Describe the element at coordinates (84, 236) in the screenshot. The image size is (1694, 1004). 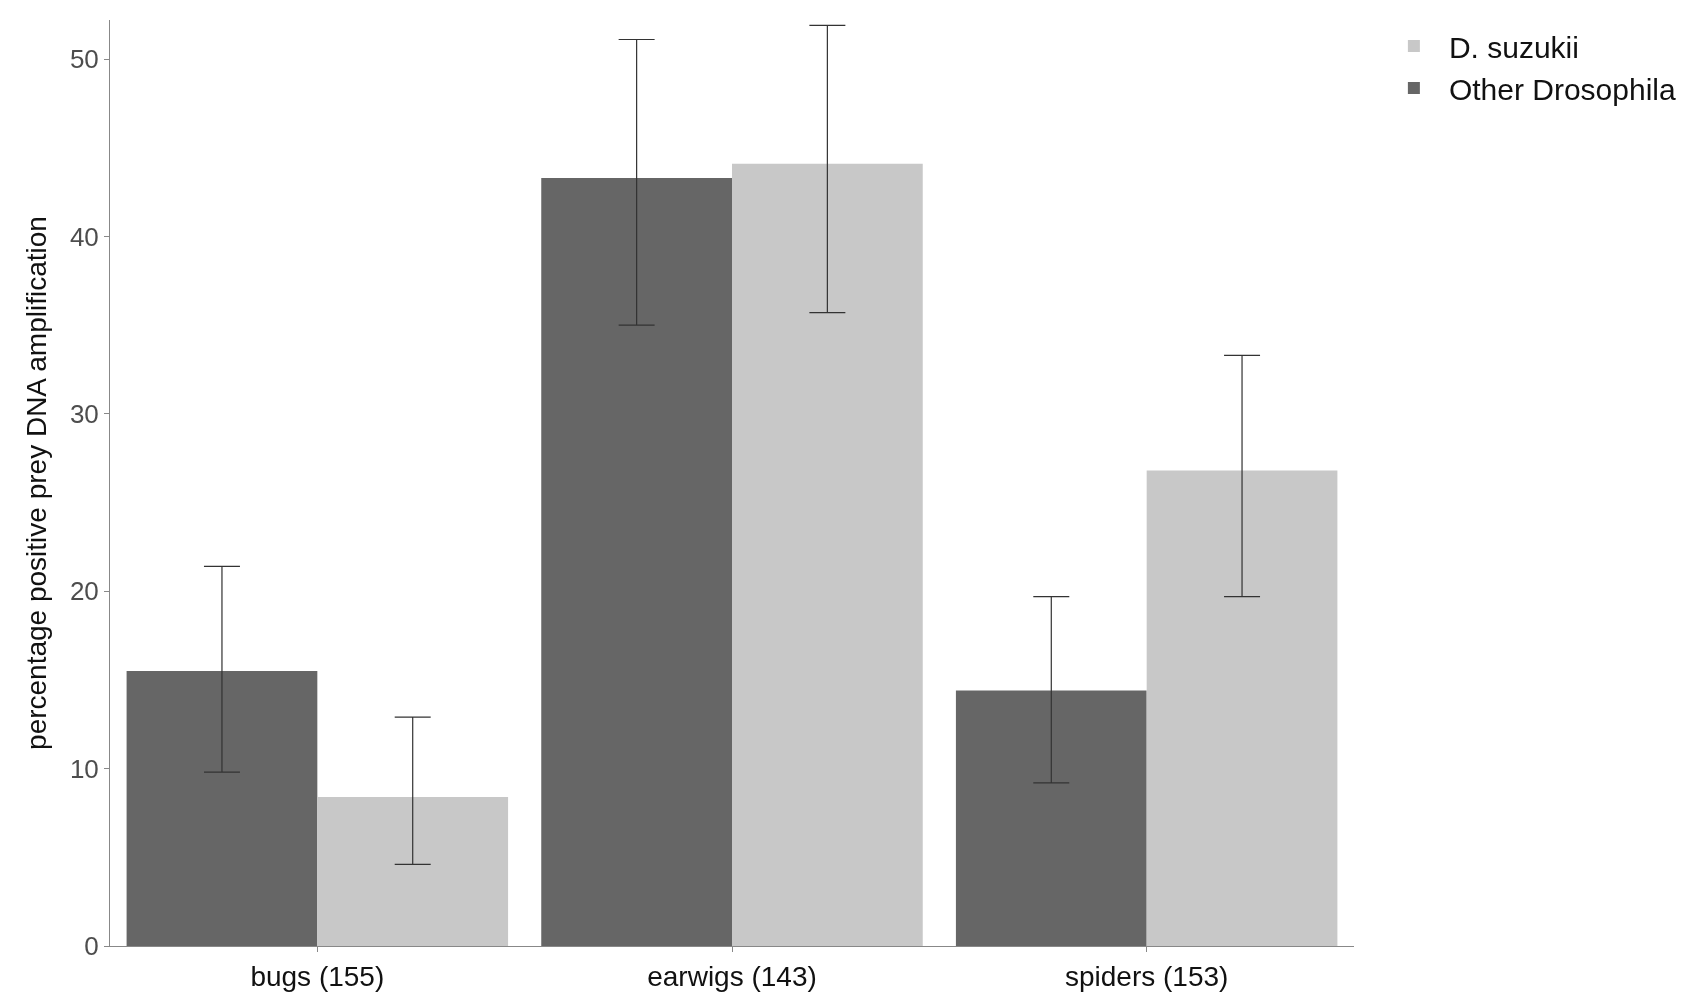
I see `y-tick-label: 40` at that location.